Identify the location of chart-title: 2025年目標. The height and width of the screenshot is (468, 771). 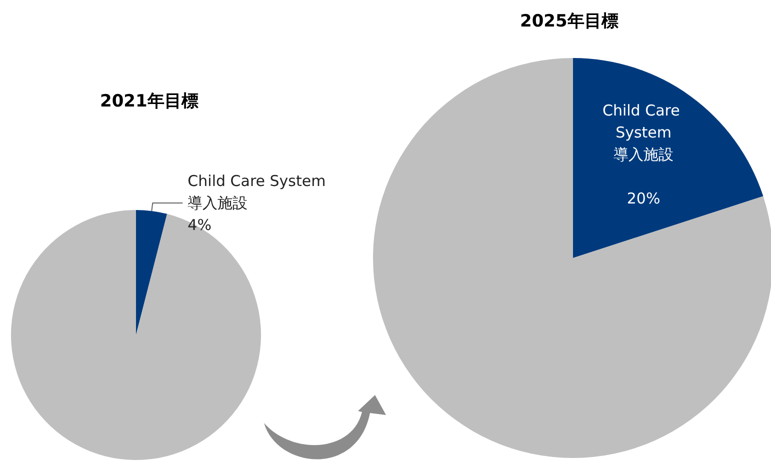
(569, 22).